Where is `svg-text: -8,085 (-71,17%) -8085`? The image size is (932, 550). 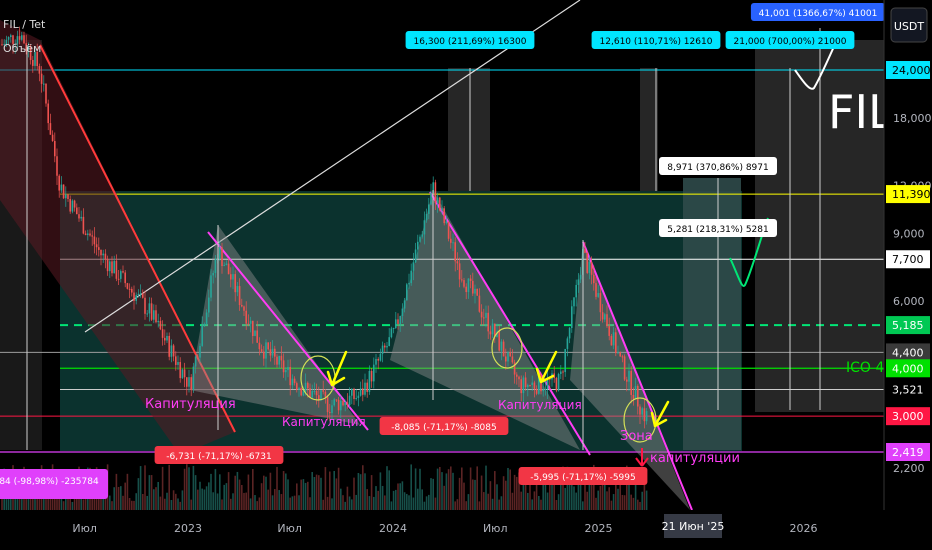
svg-text: -8,085 (-71,17%) -8085 is located at coordinates (443, 428).